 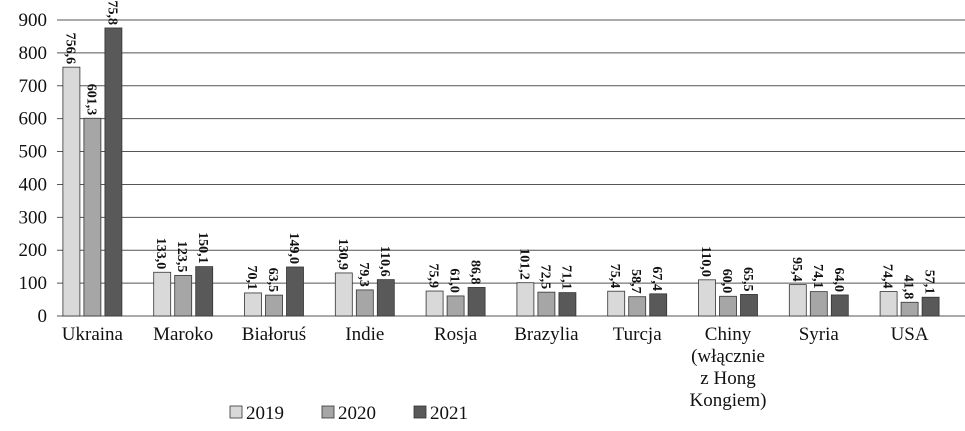 I want to click on legend-label: 2021, so click(x=449, y=413).